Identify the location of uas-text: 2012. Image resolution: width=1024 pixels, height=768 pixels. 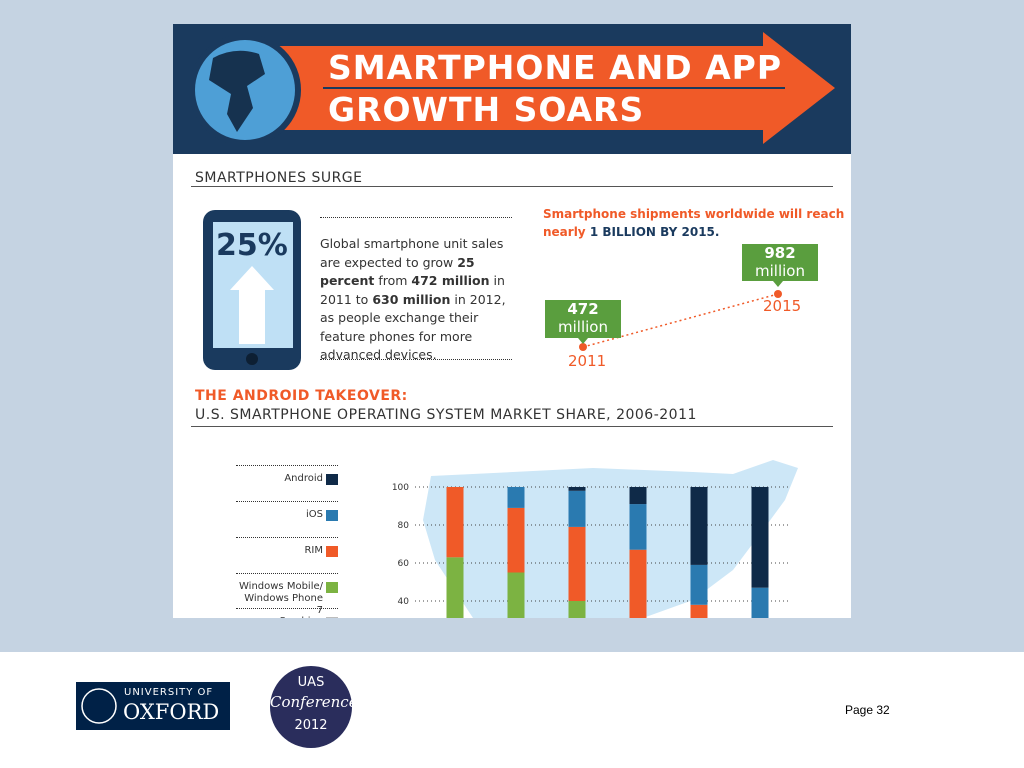
(311, 725).